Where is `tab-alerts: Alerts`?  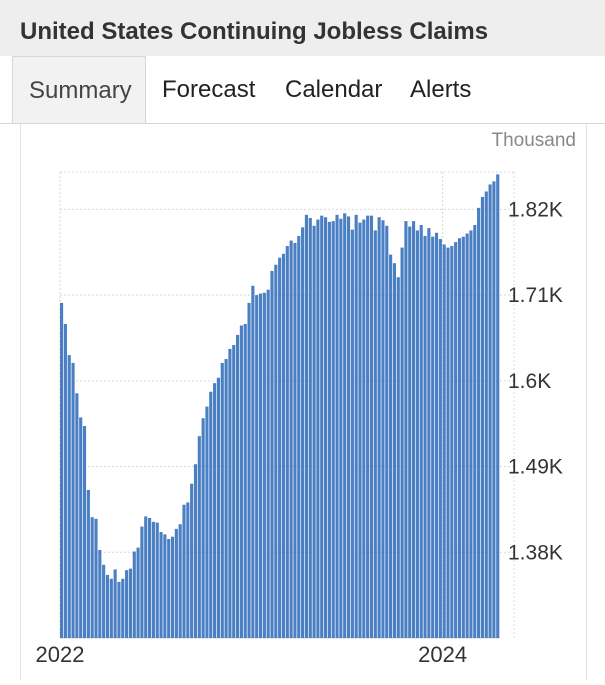 tab-alerts: Alerts is located at coordinates (441, 89).